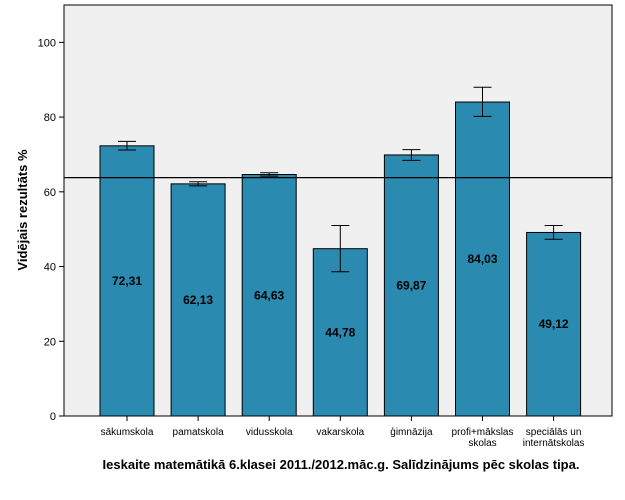  Describe the element at coordinates (269, 295) in the screenshot. I see `bar-value-label: 64,63` at that location.